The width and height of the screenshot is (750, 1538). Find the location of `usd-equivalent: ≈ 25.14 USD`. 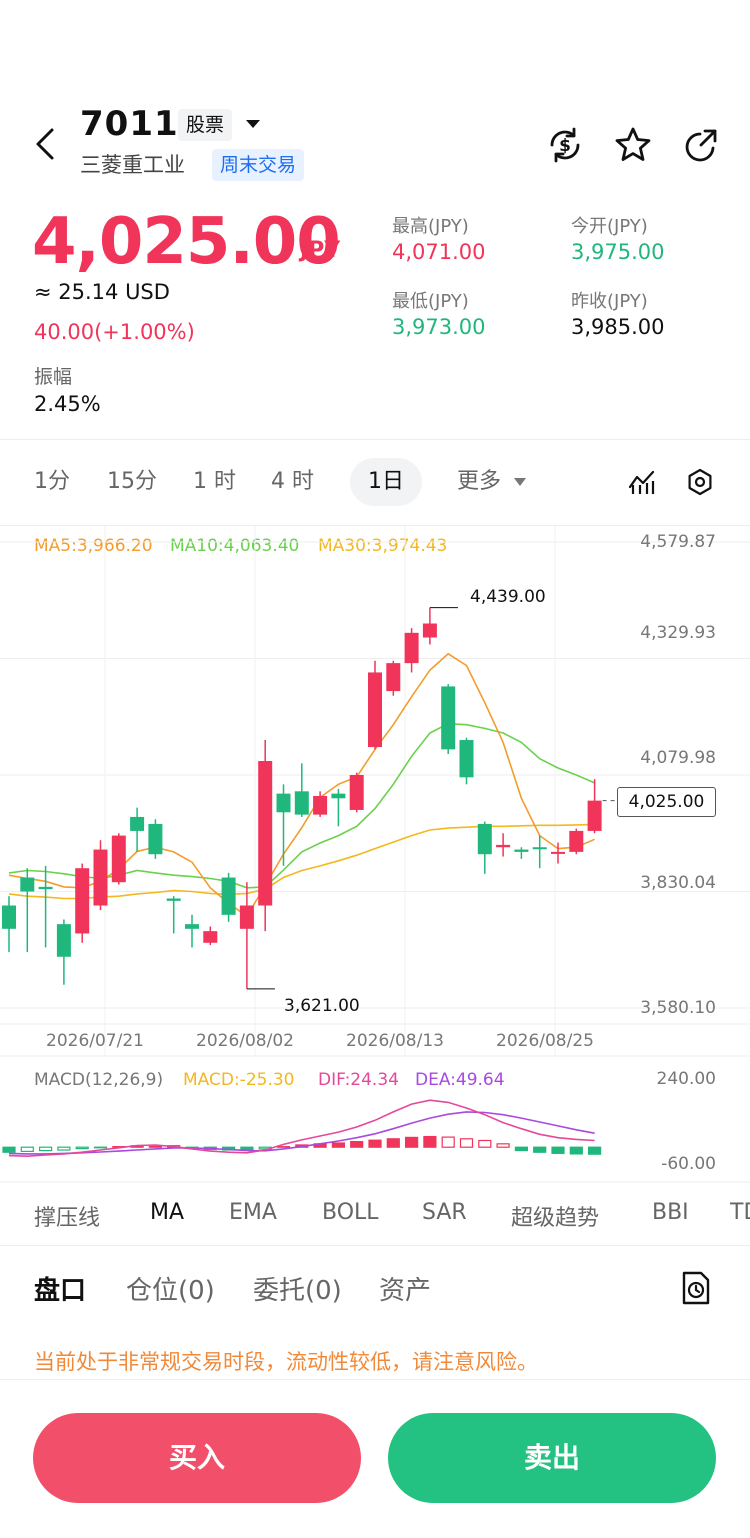

usd-equivalent: ≈ 25.14 USD is located at coordinates (102, 292).